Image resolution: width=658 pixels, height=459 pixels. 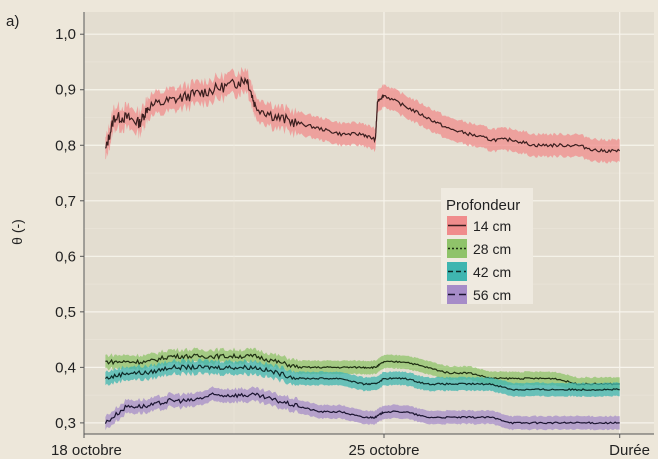 I want to click on legend-entries: 14 cm 28 cm 42 cm 56 cm, so click(x=479, y=260).